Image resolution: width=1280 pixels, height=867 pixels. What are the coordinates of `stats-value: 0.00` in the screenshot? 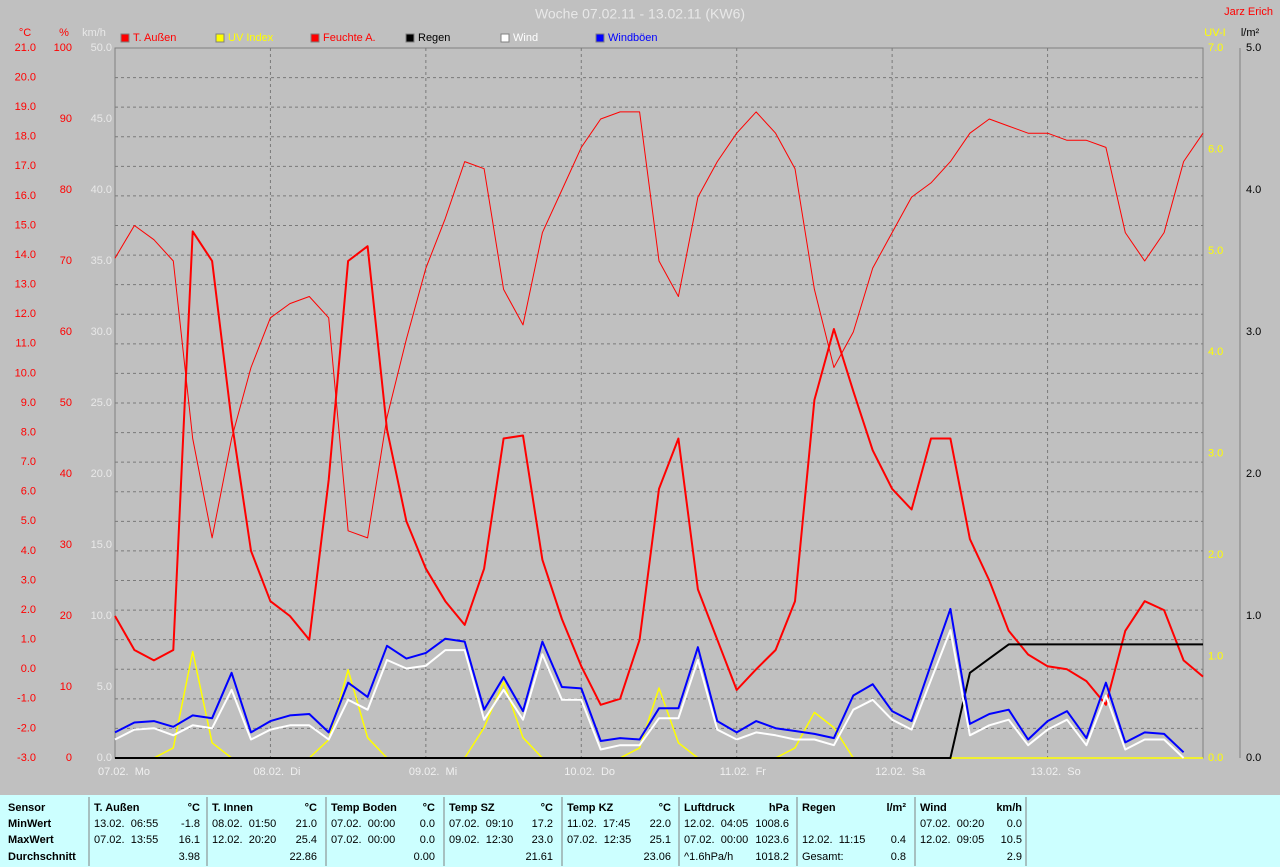 It's located at (424, 857).